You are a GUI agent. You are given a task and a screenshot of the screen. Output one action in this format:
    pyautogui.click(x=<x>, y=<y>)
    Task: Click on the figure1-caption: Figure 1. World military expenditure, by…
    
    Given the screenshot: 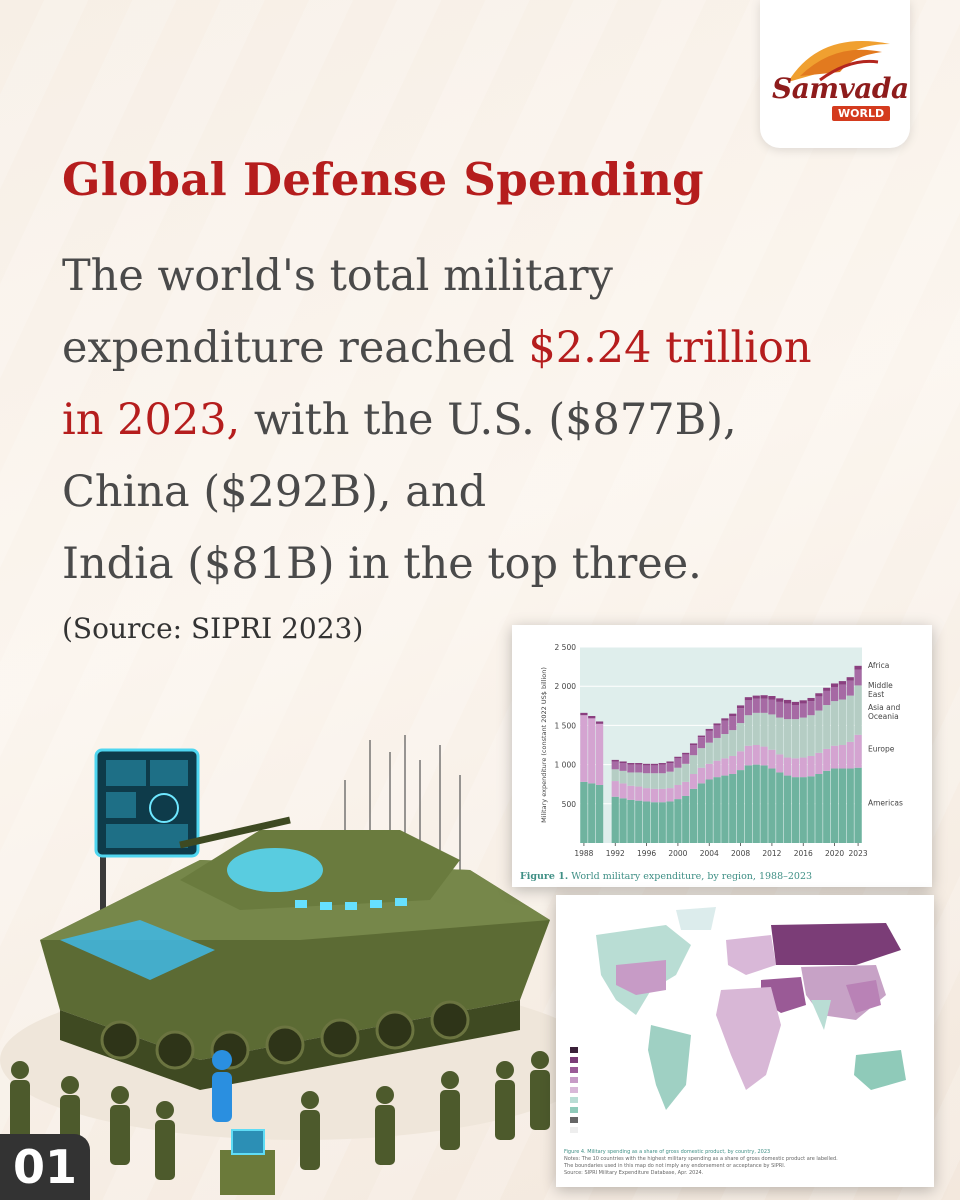 What is the action you would take?
    pyautogui.click(x=666, y=876)
    